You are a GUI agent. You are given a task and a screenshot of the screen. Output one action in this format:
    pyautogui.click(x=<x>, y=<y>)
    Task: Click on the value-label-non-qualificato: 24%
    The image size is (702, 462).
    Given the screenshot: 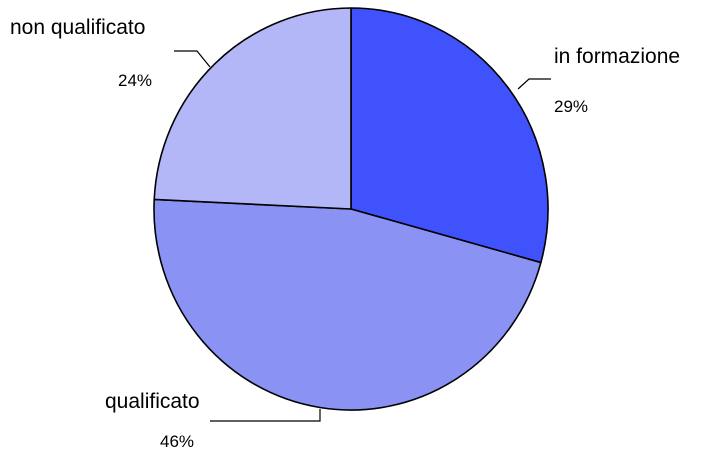 What is the action you would take?
    pyautogui.click(x=135, y=80)
    